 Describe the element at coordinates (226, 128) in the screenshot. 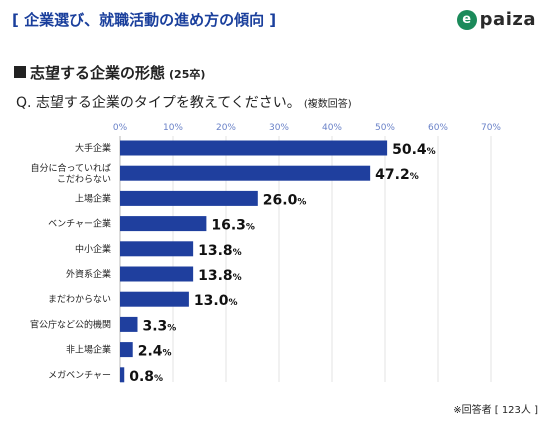

I see `x-tick-label: 20%` at that location.